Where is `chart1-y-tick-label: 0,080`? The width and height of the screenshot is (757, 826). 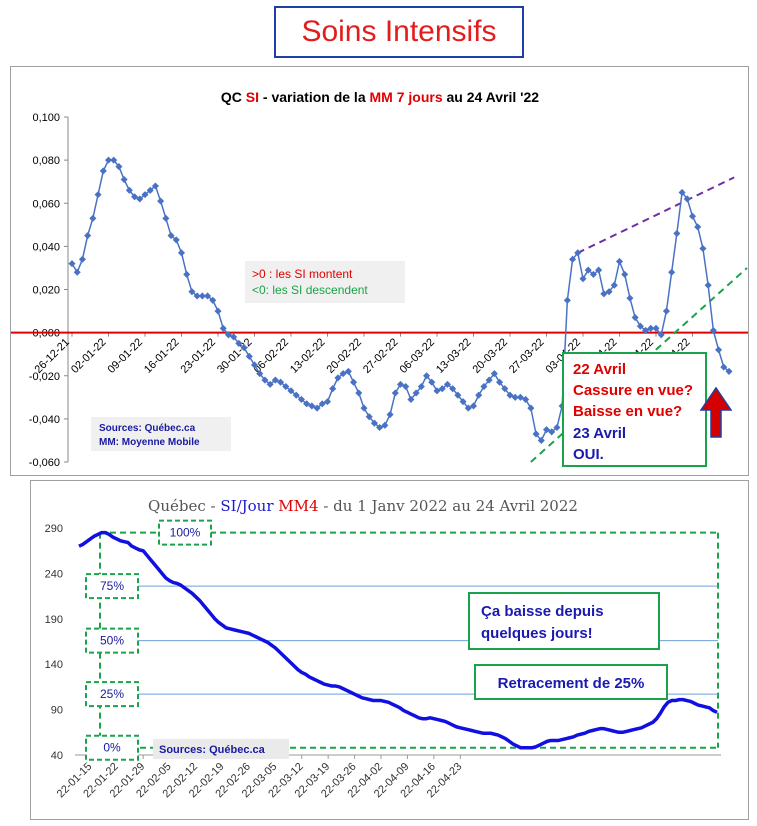
chart1-y-tick-label: 0,080 is located at coordinates (46, 161).